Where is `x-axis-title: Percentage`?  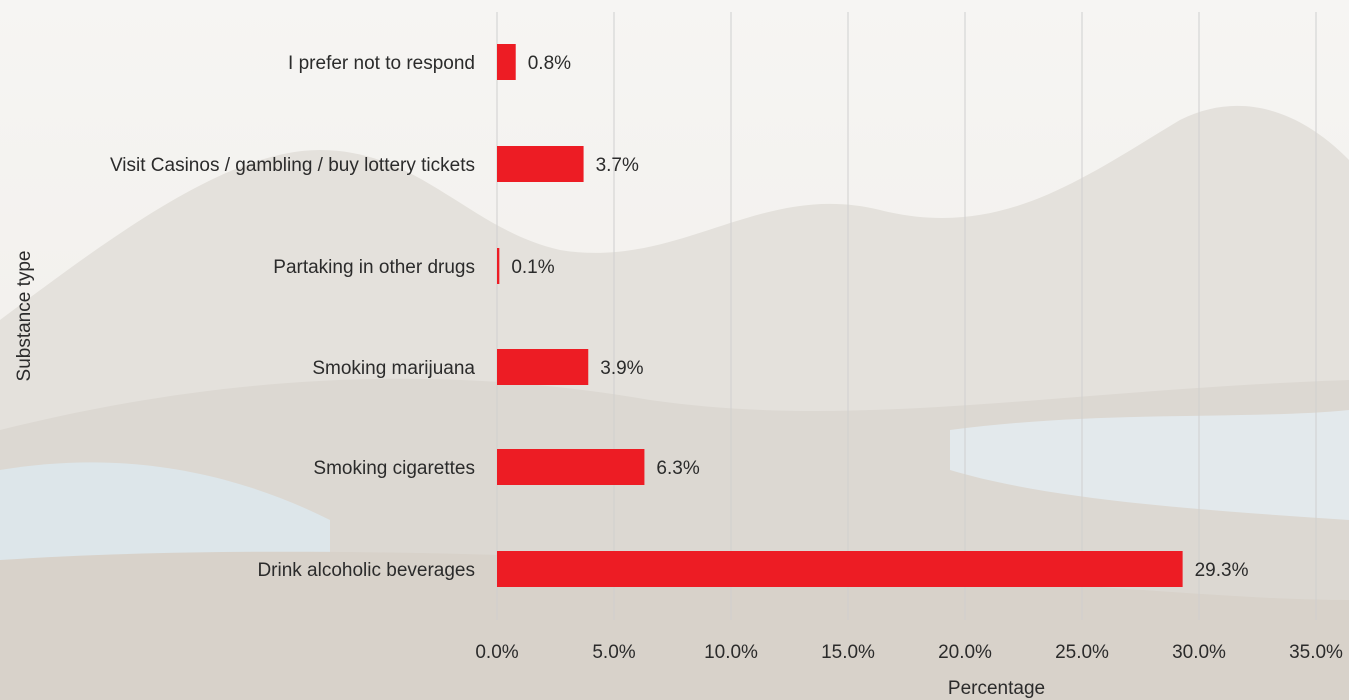
x-axis-title: Percentage is located at coordinates (996, 688).